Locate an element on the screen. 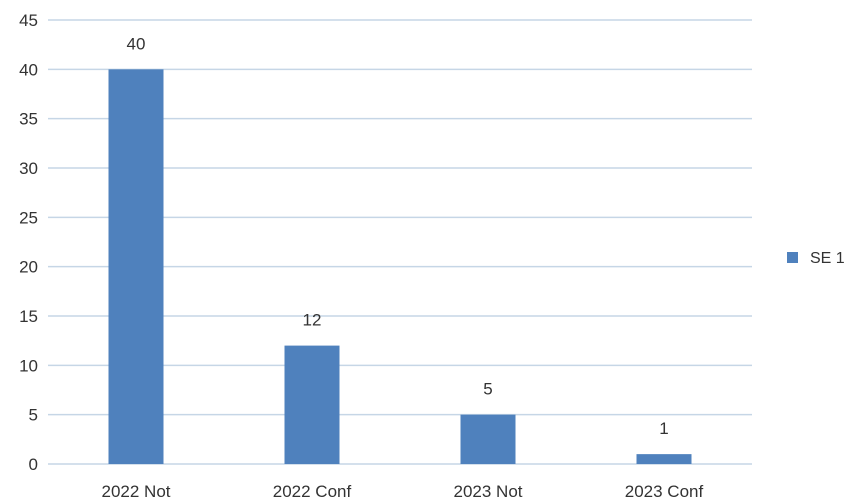 The height and width of the screenshot is (504, 850). data-label: 1 is located at coordinates (663, 428).